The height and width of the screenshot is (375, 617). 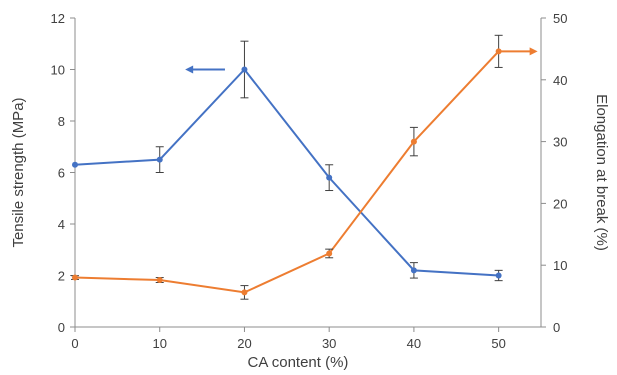 What do you see at coordinates (601, 172) in the screenshot?
I see `y2-axis-label: Elongation at break (%)` at bounding box center [601, 172].